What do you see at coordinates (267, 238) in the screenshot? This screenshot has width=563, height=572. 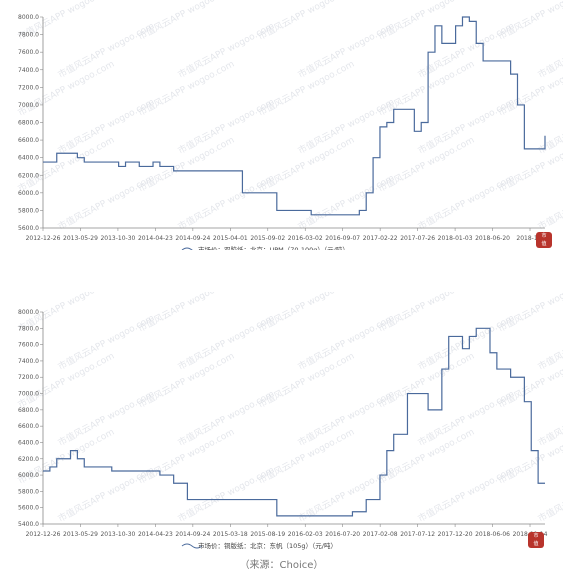 I see `x-tick-label: 2015-09-02` at bounding box center [267, 238].